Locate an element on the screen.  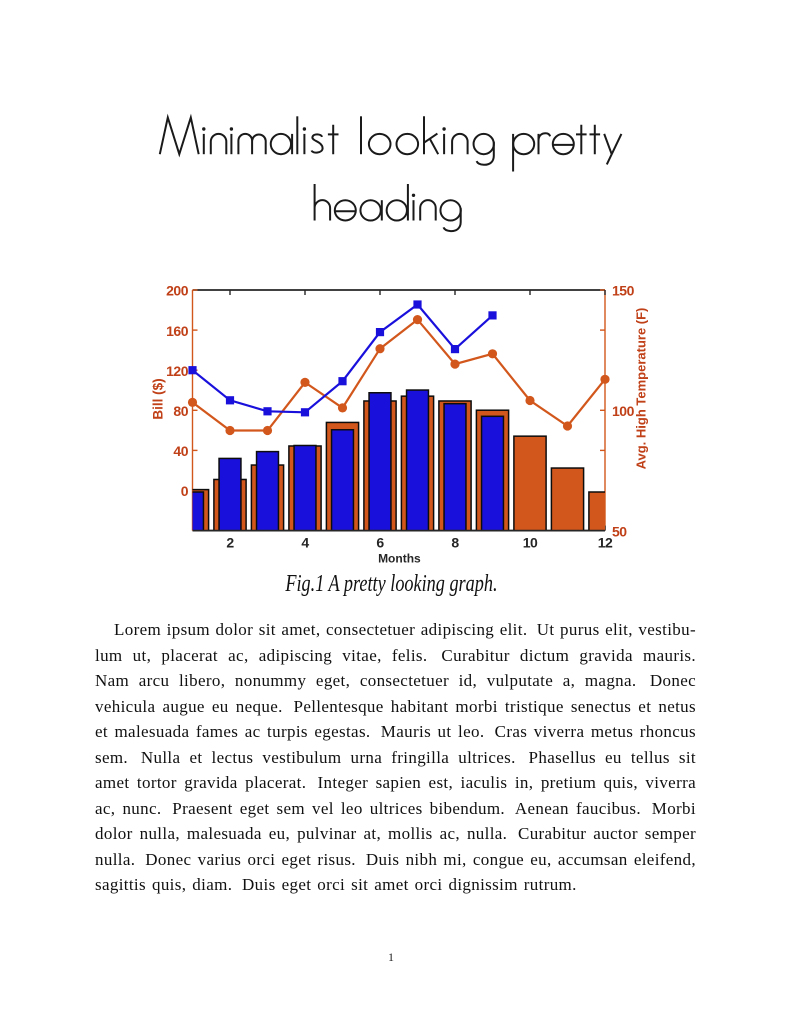
svg-text: 40 is located at coordinates (180, 451).